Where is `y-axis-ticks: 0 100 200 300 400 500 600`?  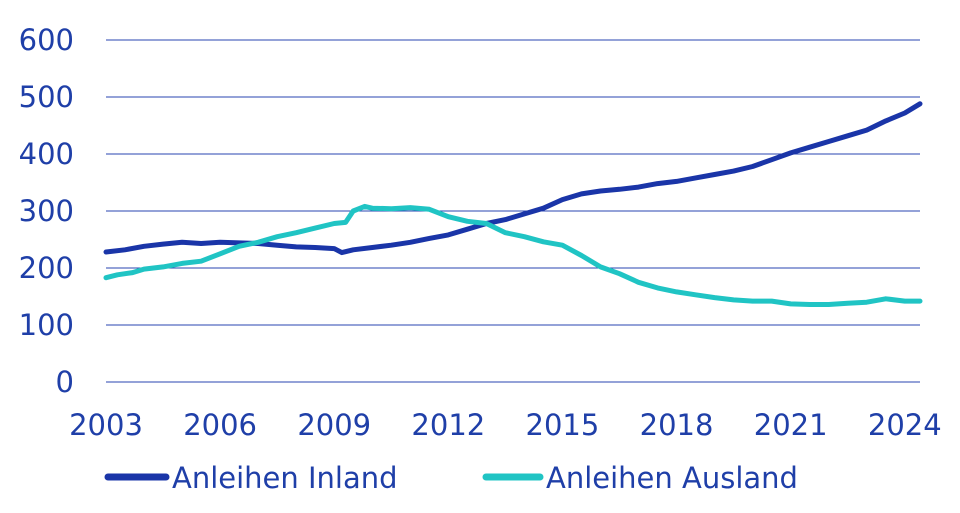 y-axis-ticks: 0 100 200 300 400 500 600 is located at coordinates (46, 211).